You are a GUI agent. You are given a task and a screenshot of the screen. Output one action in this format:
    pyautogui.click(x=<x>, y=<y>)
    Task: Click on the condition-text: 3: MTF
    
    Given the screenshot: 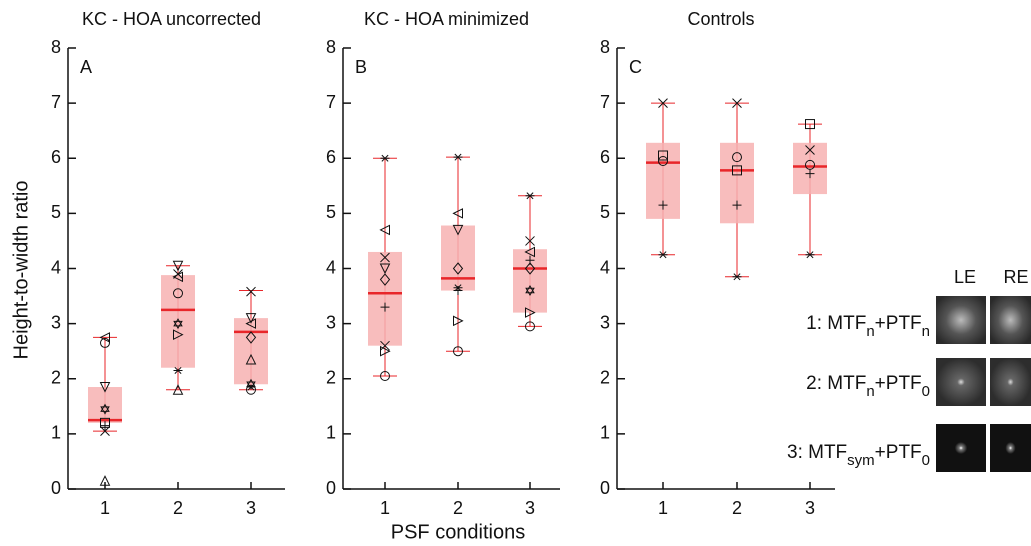 What is the action you would take?
    pyautogui.click(x=817, y=452)
    